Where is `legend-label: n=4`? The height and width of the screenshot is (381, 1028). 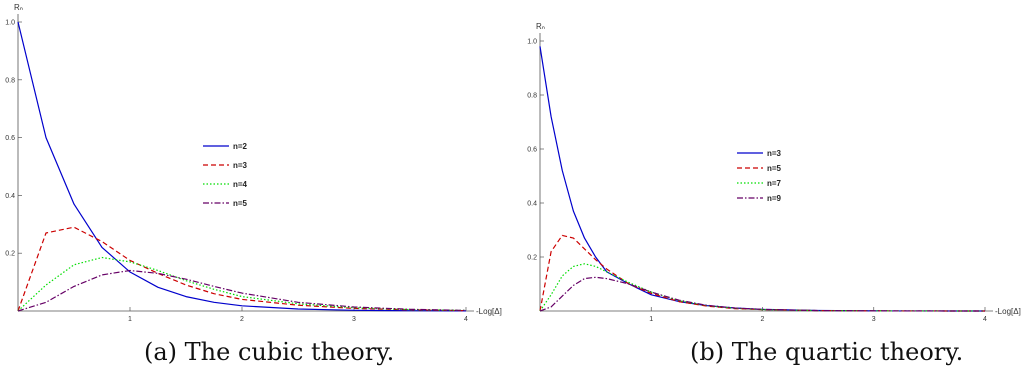 legend-label: n=4 is located at coordinates (240, 184).